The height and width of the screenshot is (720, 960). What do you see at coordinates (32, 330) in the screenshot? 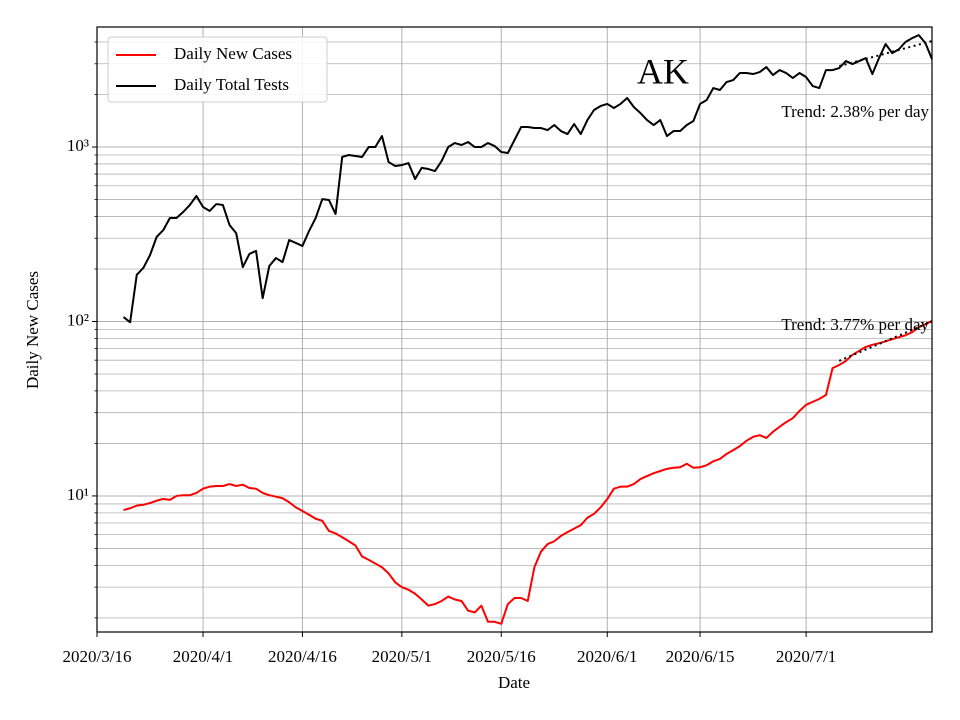
I see `y-axis-label: Daily New Cases` at bounding box center [32, 330].